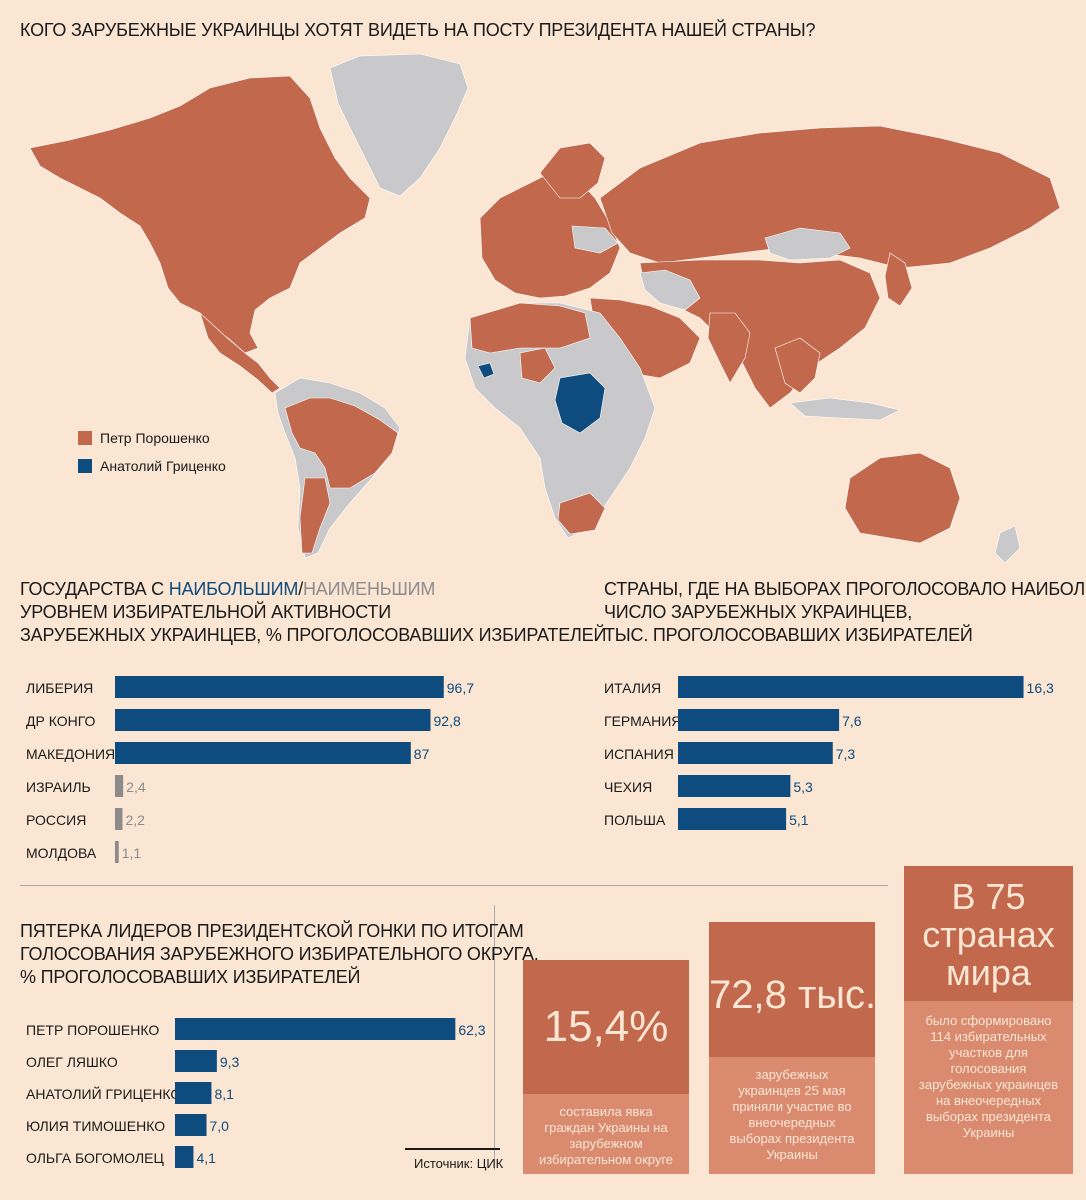  Describe the element at coordinates (799, 820) in the screenshot. I see `value-label: 5,1` at that location.